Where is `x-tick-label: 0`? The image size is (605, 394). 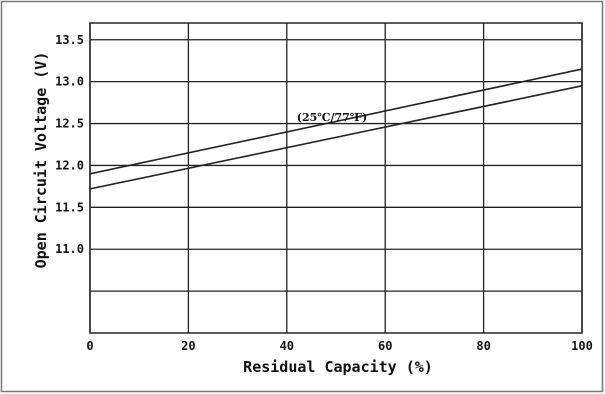
x-tick-label: 0 is located at coordinates (89, 346).